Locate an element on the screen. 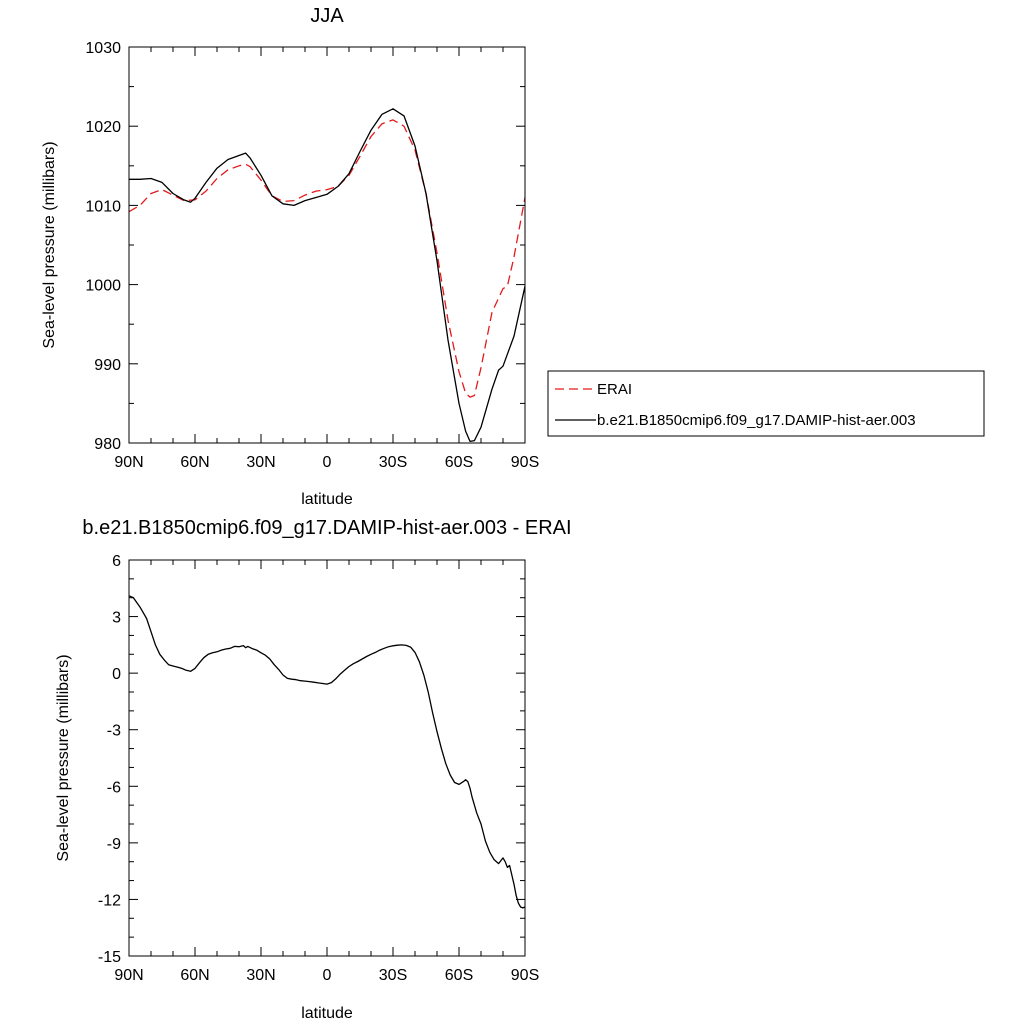 The width and height of the screenshot is (1024, 1024). y-tick-label: -15 is located at coordinates (109, 957).